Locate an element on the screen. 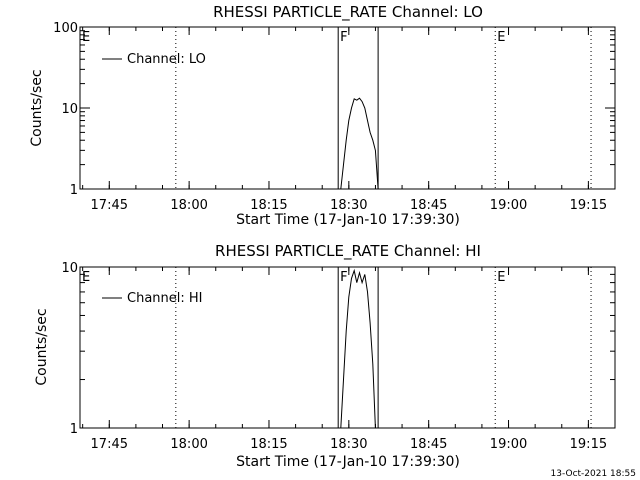 This screenshot has width=640, height=480. legend-label: Channel: HI is located at coordinates (165, 298).